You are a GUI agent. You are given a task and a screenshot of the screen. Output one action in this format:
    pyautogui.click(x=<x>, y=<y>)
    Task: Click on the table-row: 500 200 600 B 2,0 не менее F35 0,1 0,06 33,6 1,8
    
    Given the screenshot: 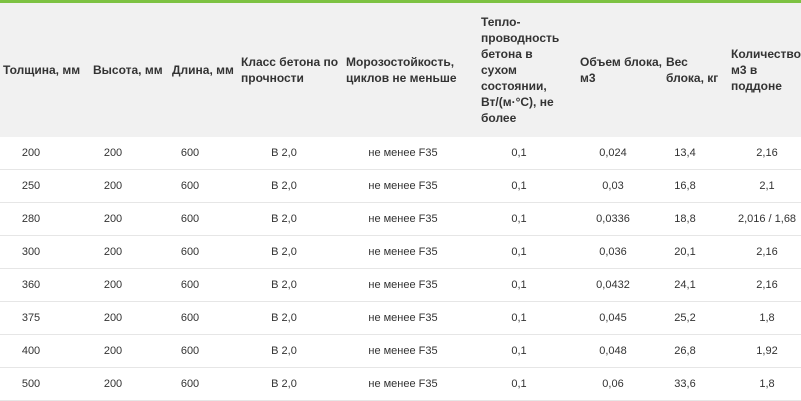 What is the action you would take?
    pyautogui.click(x=400, y=384)
    